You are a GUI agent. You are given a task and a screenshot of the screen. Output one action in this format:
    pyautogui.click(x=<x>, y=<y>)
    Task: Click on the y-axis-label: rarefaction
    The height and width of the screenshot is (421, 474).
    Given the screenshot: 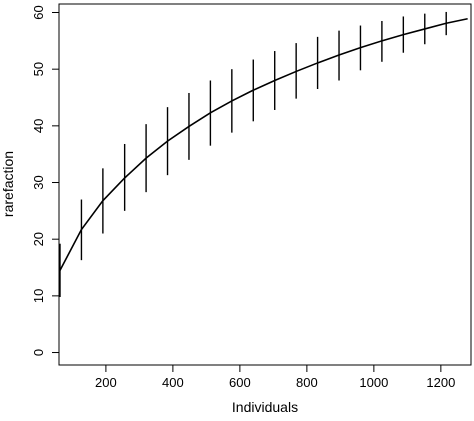 What is the action you would take?
    pyautogui.click(x=8, y=184)
    